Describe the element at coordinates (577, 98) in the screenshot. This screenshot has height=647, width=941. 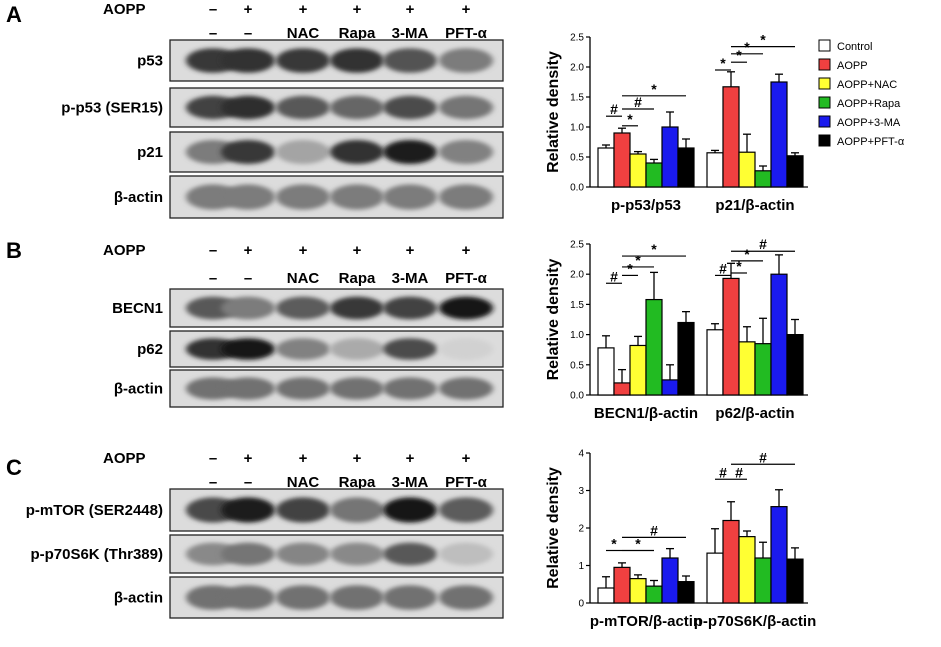
I see `y-tick-label: 1.5` at that location.